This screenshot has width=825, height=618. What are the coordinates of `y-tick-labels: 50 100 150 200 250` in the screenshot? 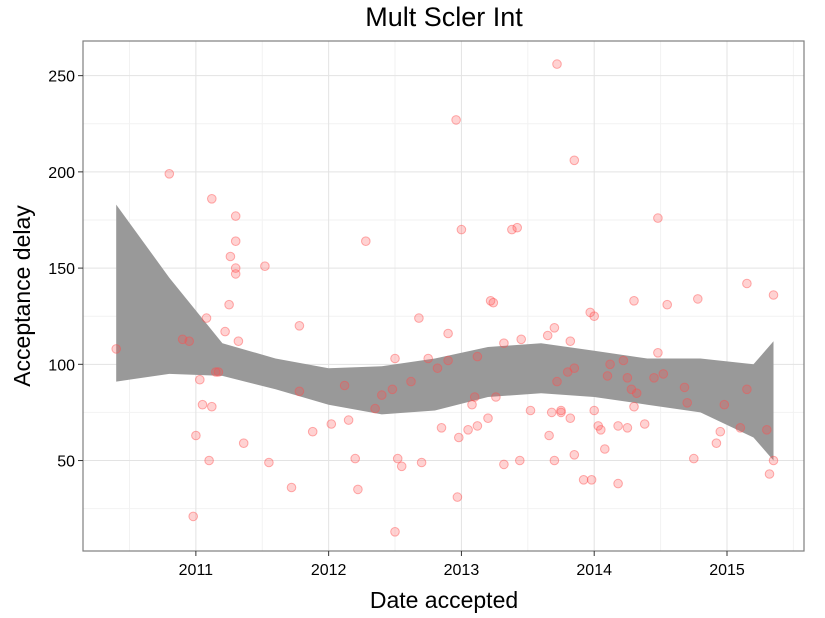 It's located at (61, 270).